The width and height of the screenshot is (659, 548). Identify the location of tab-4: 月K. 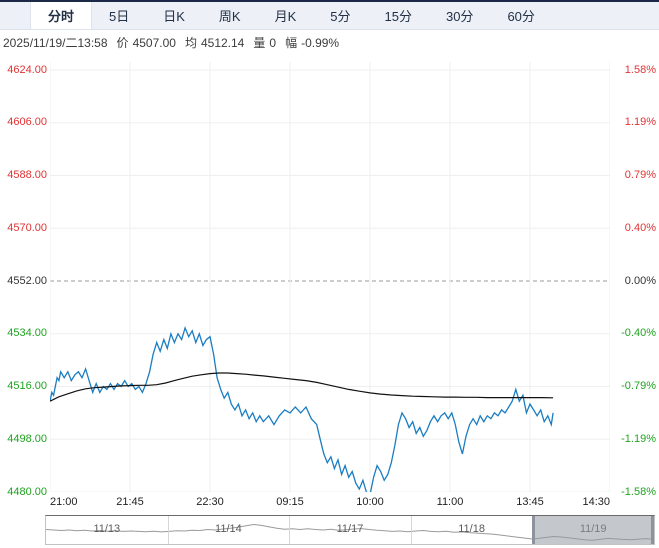
(285, 16).